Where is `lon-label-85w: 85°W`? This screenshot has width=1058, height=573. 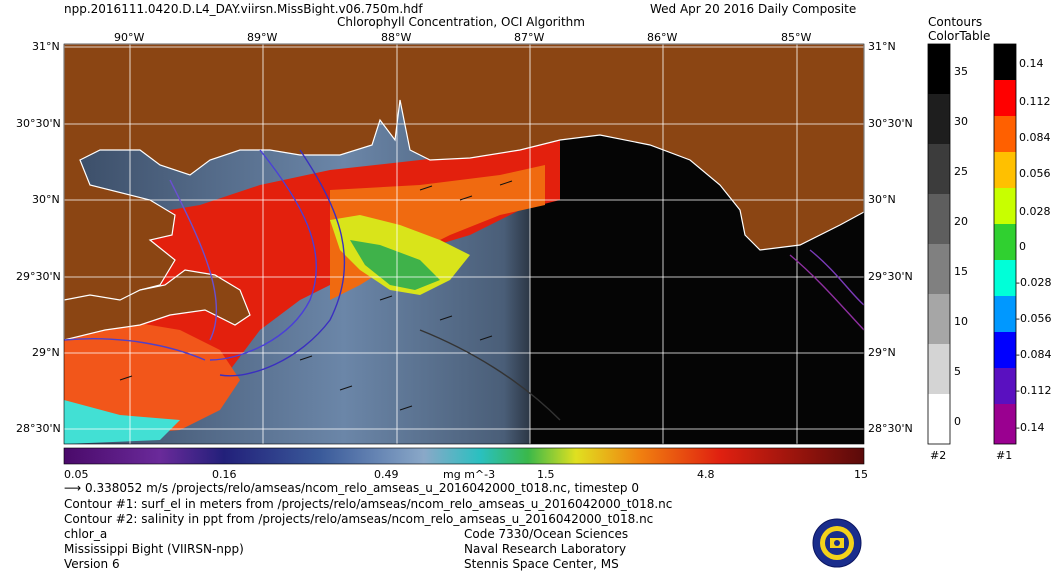 lon-label-85w: 85°W is located at coordinates (796, 37).